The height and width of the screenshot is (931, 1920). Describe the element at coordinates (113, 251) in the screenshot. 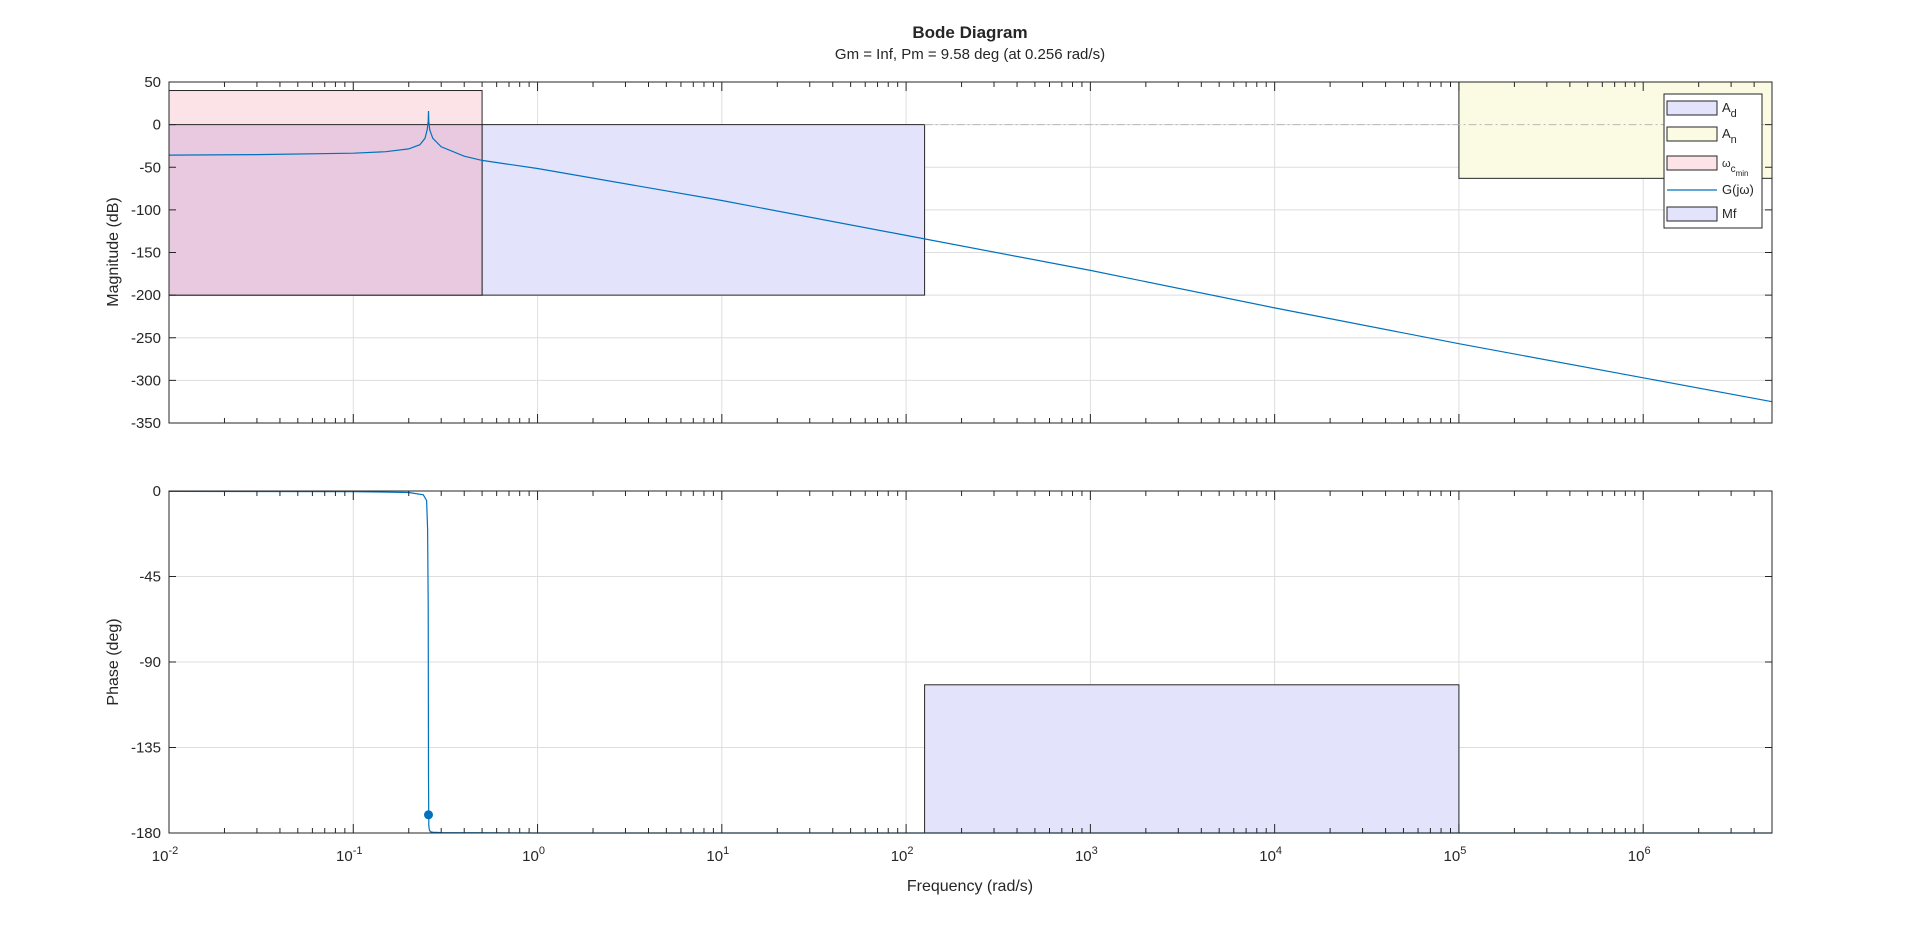

I see `magnitude-y-label: Magnitude (dB)` at that location.